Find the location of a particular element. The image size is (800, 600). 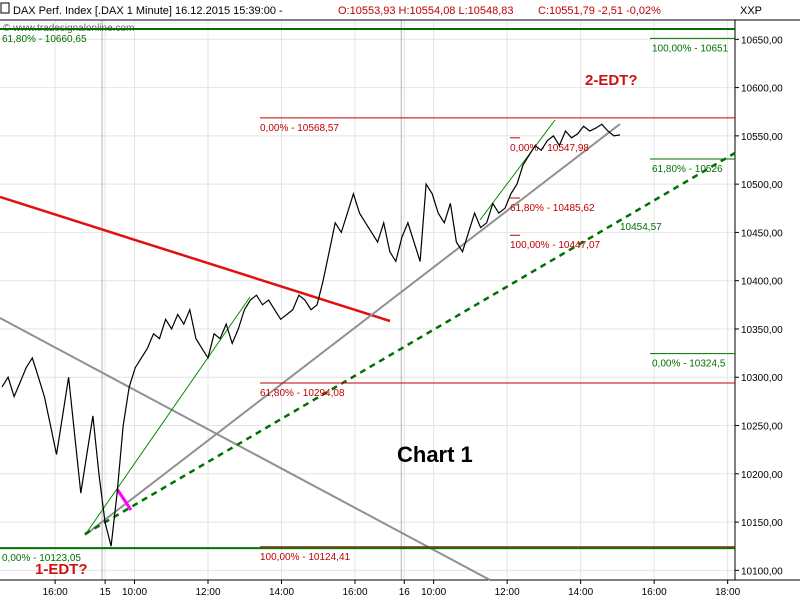

x-tick-label: 16 is located at coordinates (405, 592).